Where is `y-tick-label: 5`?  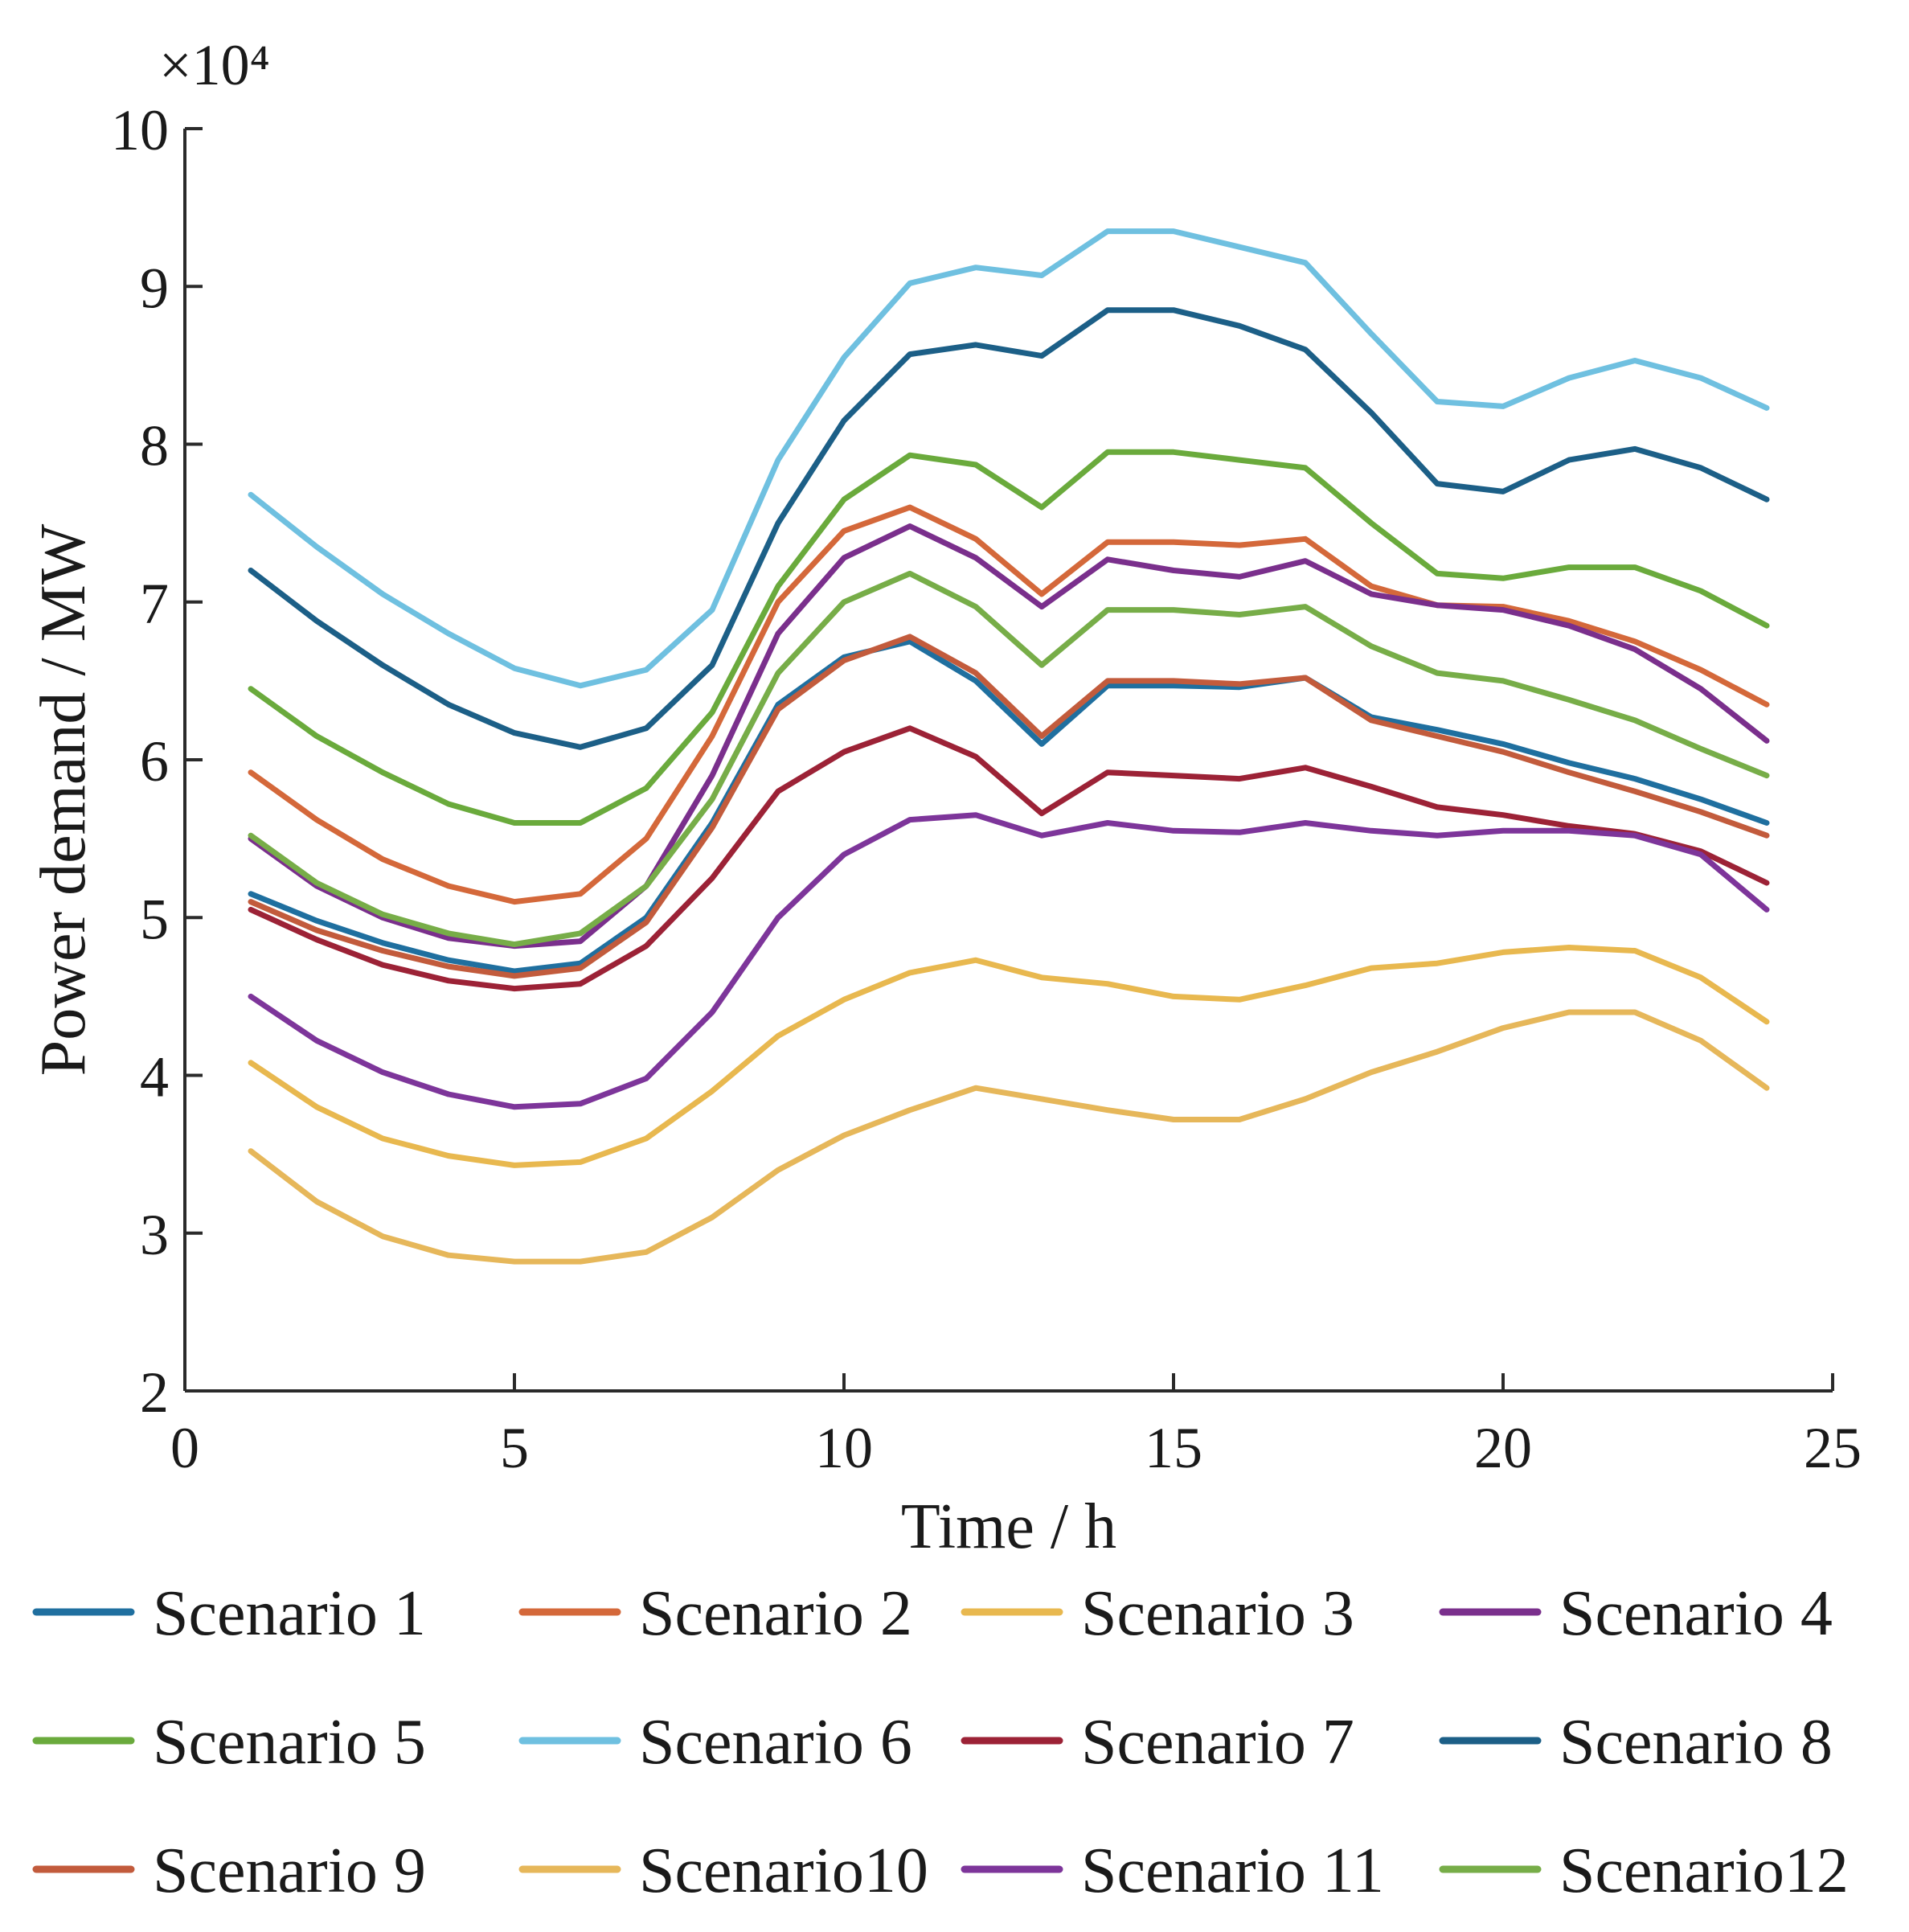
y-tick-label: 5 is located at coordinates (154, 919).